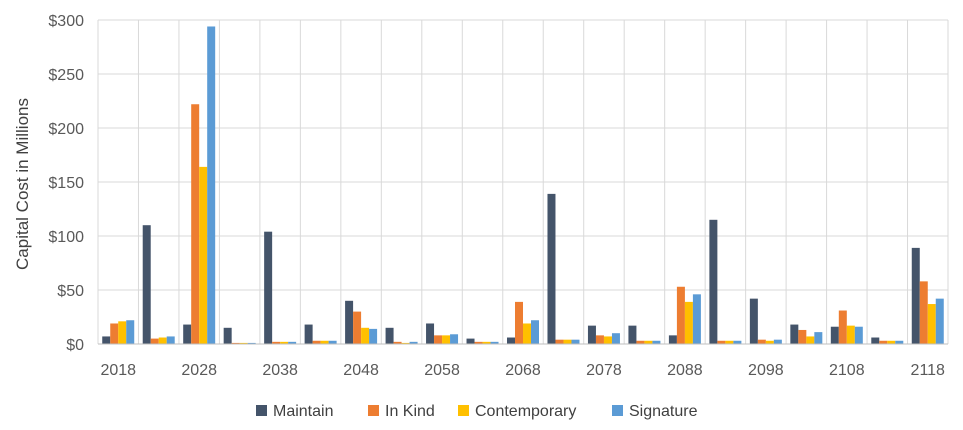  What do you see at coordinates (303, 411) in the screenshot?
I see `legend-label: Maintain` at bounding box center [303, 411].